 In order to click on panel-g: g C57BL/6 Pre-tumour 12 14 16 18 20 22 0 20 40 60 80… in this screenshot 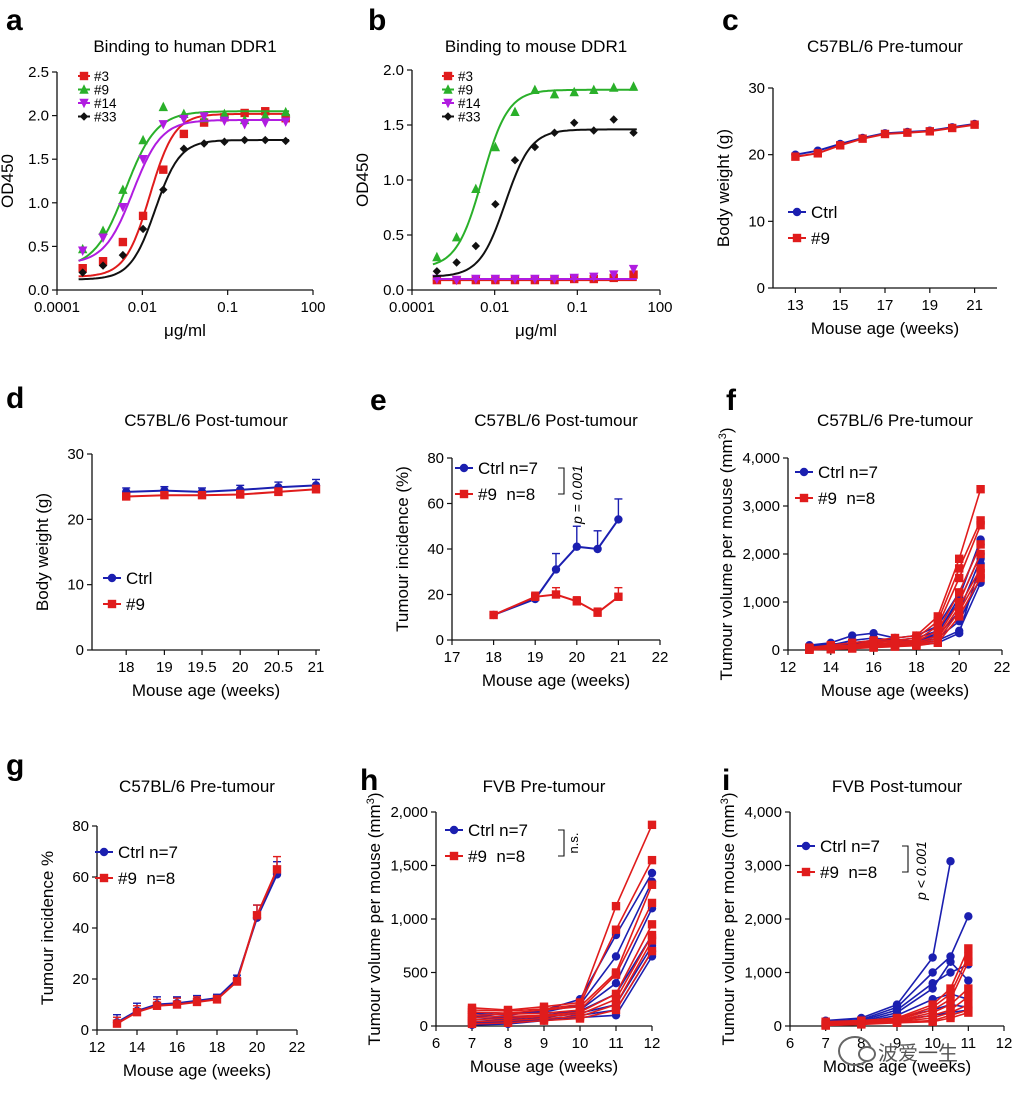, I will do `click(155, 914)`.